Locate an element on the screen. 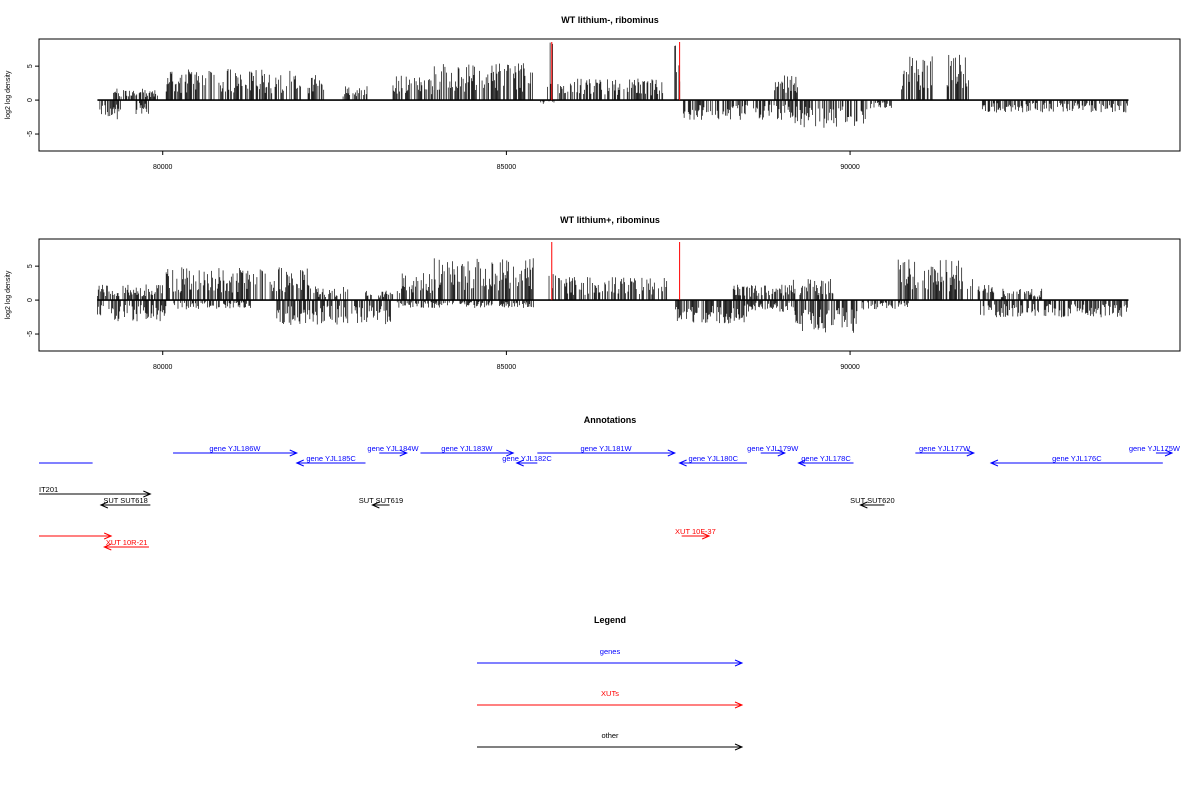 The width and height of the screenshot is (1200, 800). legend-label: XUTs is located at coordinates (610, 693).